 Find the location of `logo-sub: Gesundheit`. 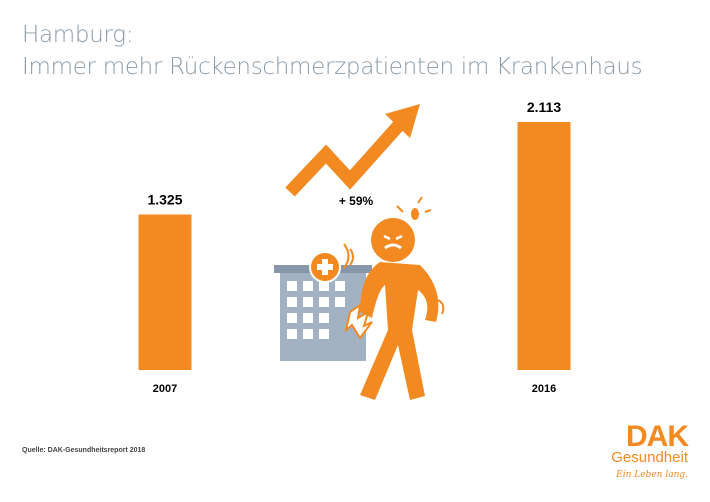

logo-sub: Gesundheit is located at coordinates (649, 457).